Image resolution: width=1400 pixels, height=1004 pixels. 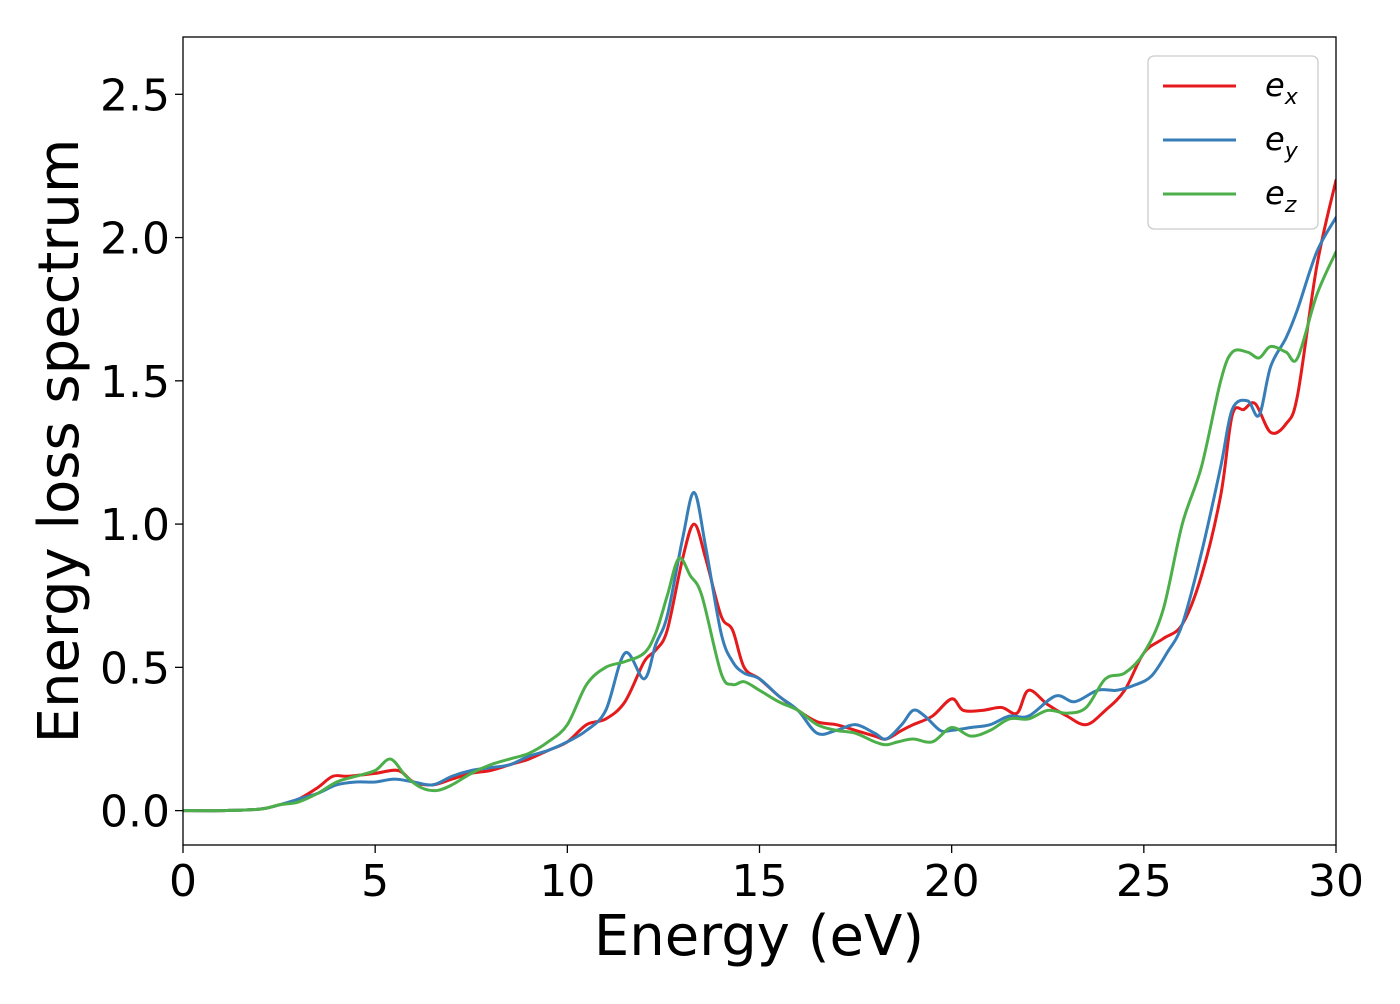 I want to click on legend-label: ez, so click(x=1281, y=196).